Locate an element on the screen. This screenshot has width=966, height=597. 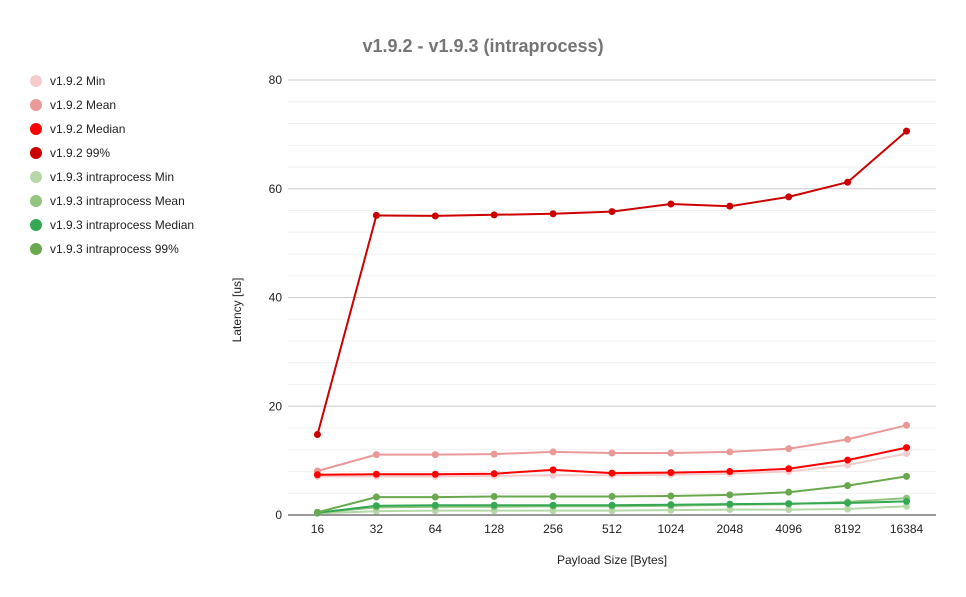
y-axis-ticks: 0 20 40 60 80 is located at coordinates (276, 297).